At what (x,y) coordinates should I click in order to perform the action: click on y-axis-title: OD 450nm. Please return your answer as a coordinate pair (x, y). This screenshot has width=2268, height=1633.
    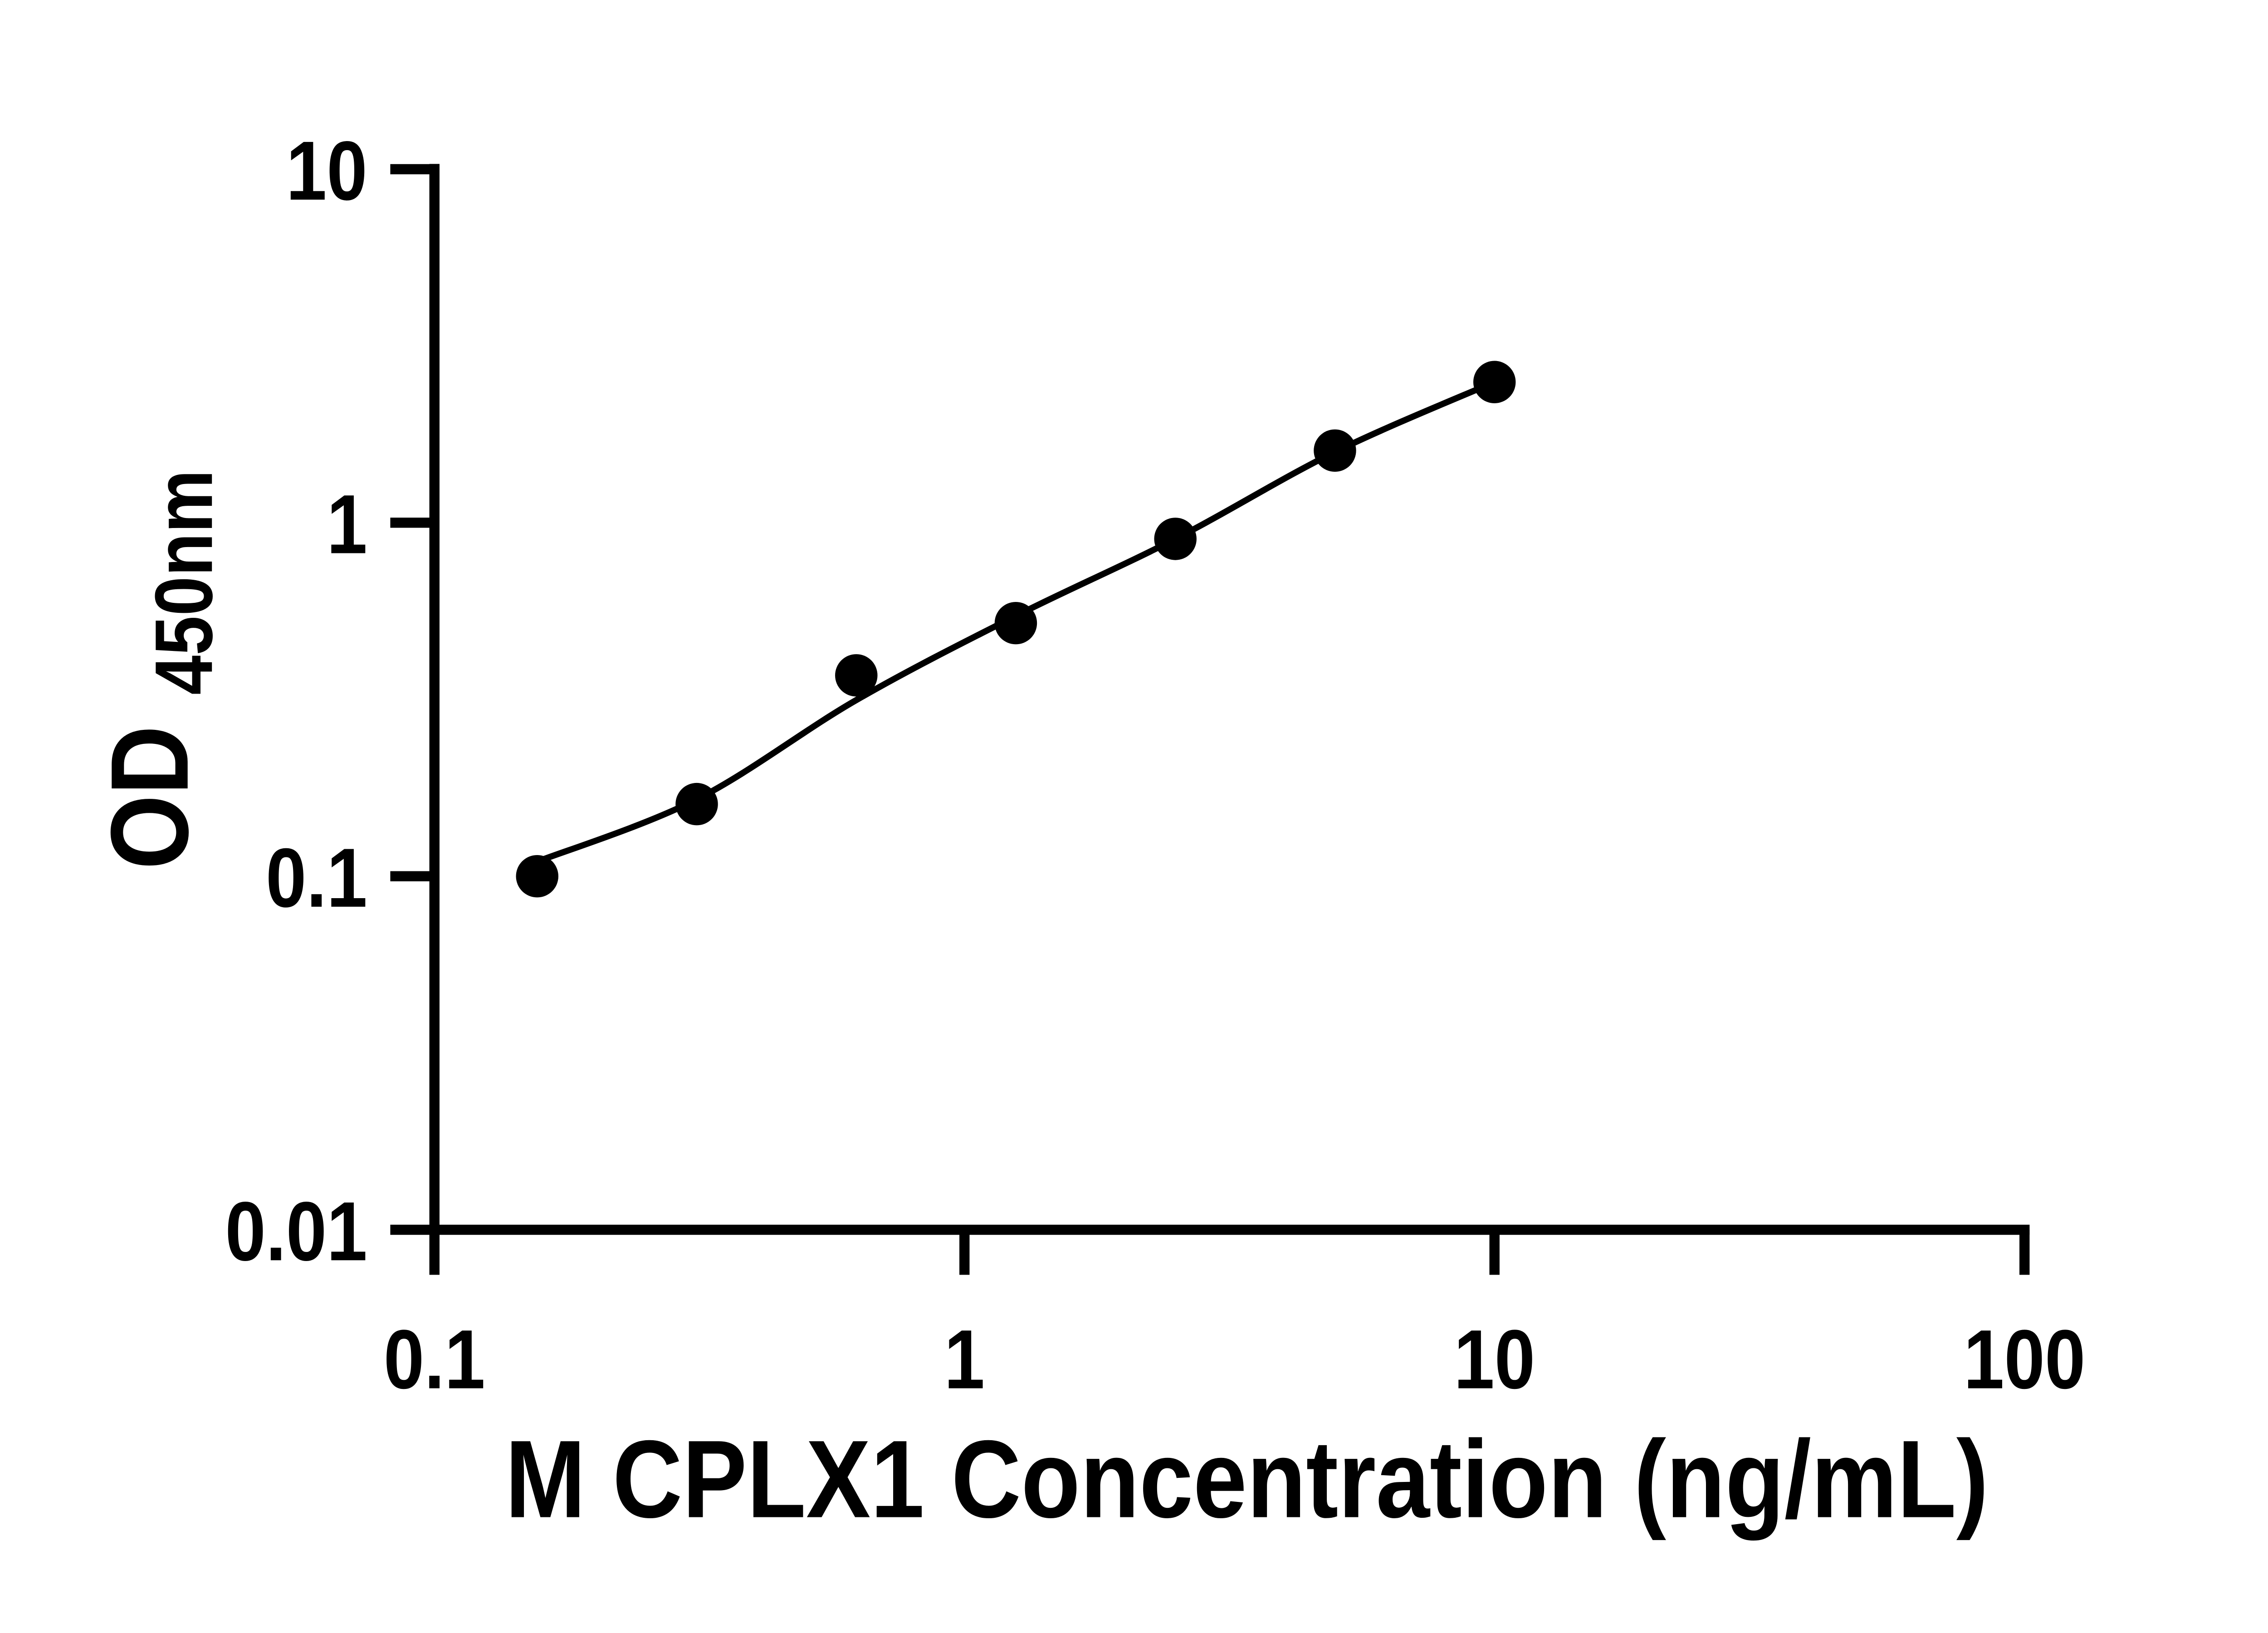
    Looking at the image, I should click on (159, 669).